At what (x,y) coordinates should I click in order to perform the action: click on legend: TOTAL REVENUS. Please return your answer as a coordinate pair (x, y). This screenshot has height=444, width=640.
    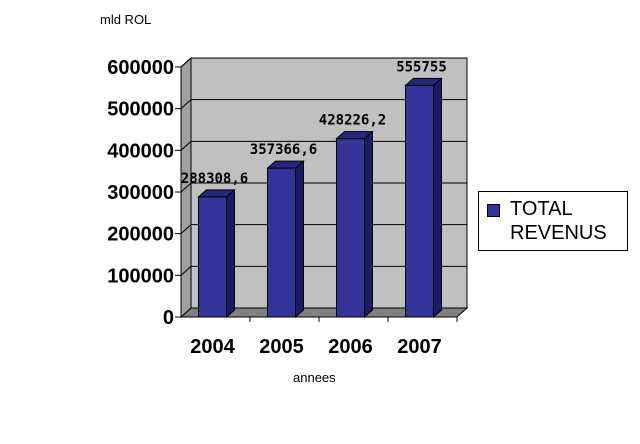
    Looking at the image, I should click on (553, 221).